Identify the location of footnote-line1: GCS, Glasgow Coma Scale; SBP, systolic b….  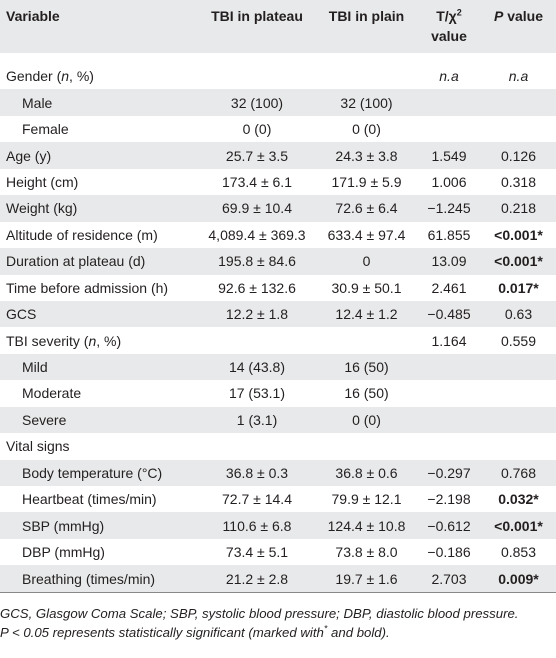
(259, 613).